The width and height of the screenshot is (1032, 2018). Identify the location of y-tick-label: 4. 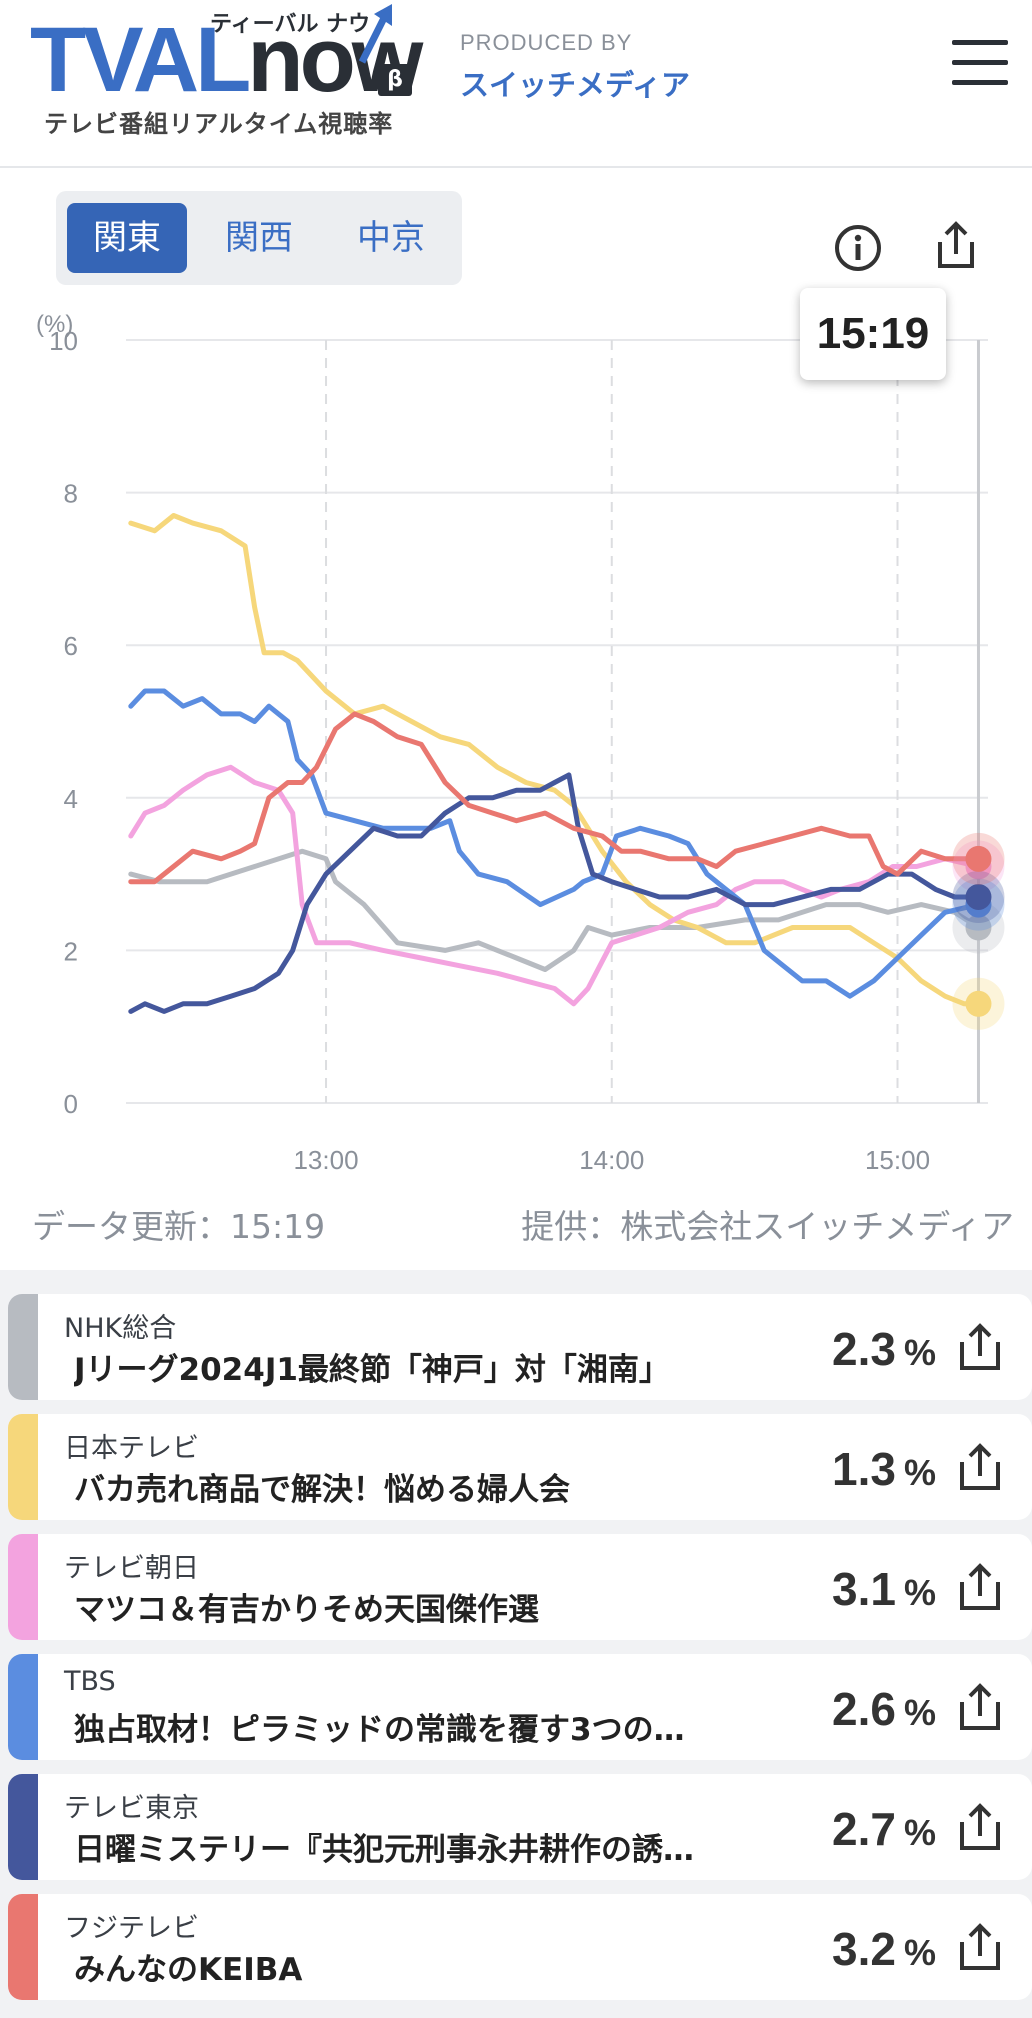
(71, 799).